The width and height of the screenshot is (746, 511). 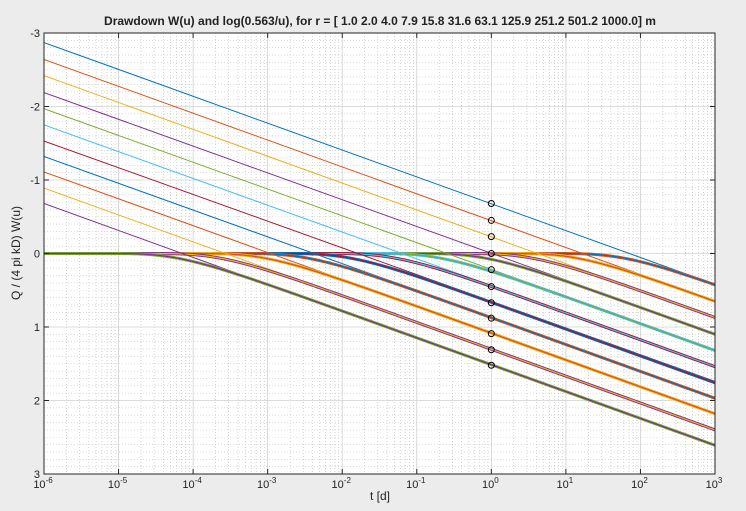 What do you see at coordinates (35, 34) in the screenshot?
I see `y-tick-label: -3` at bounding box center [35, 34].